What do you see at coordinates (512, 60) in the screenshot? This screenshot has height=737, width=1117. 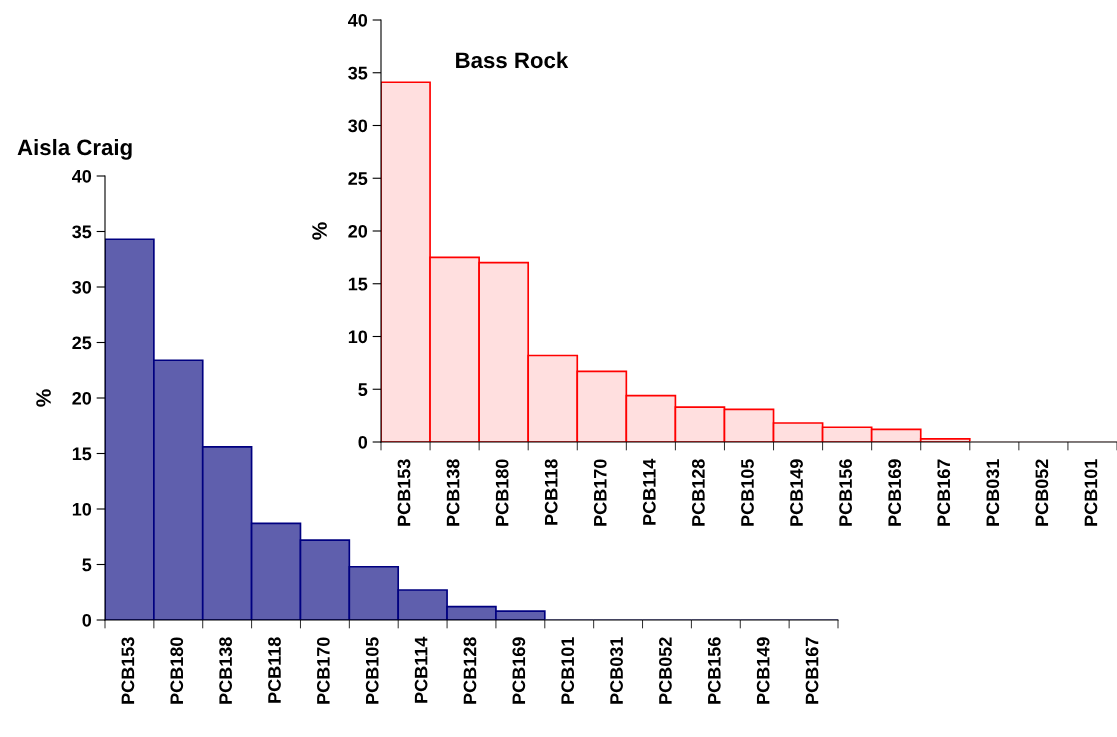 I see `text: Bass Rock` at bounding box center [512, 60].